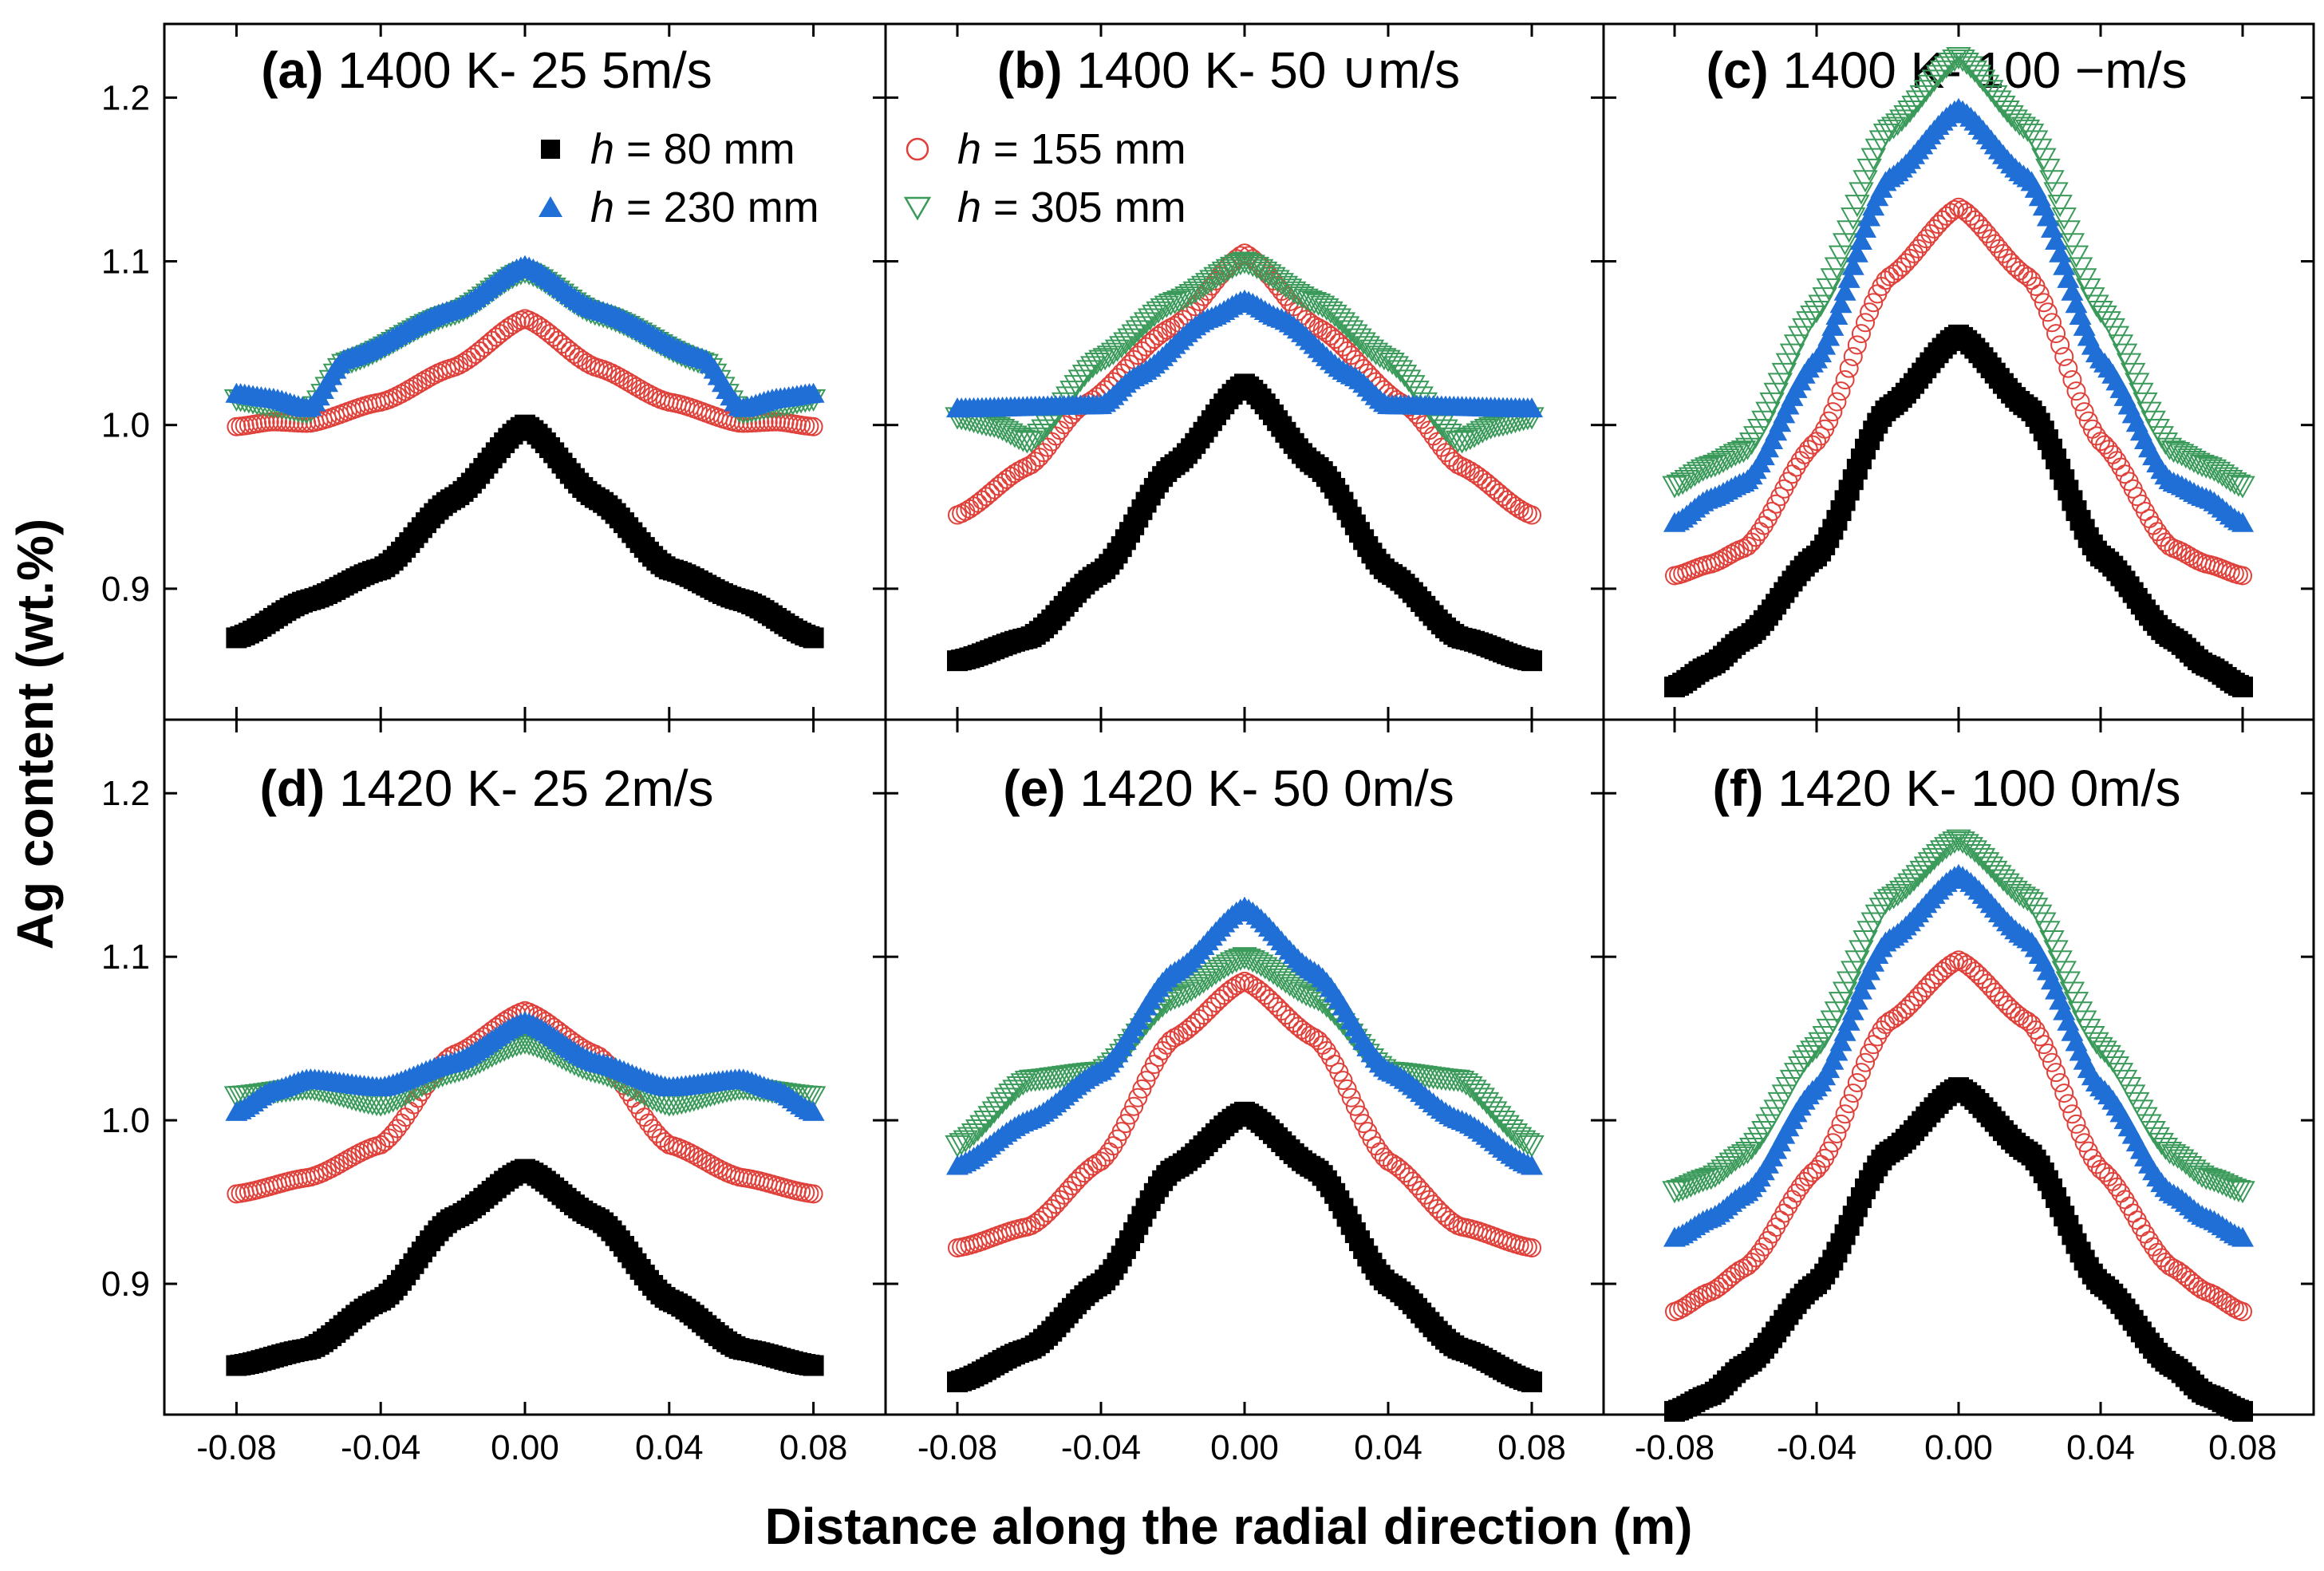 Image resolution: width=2324 pixels, height=1571 pixels. What do you see at coordinates (862, 178) in the screenshot?
I see `legend: h = 80 mm h = 155 mm h = 230 mm h = 305 mm` at bounding box center [862, 178].